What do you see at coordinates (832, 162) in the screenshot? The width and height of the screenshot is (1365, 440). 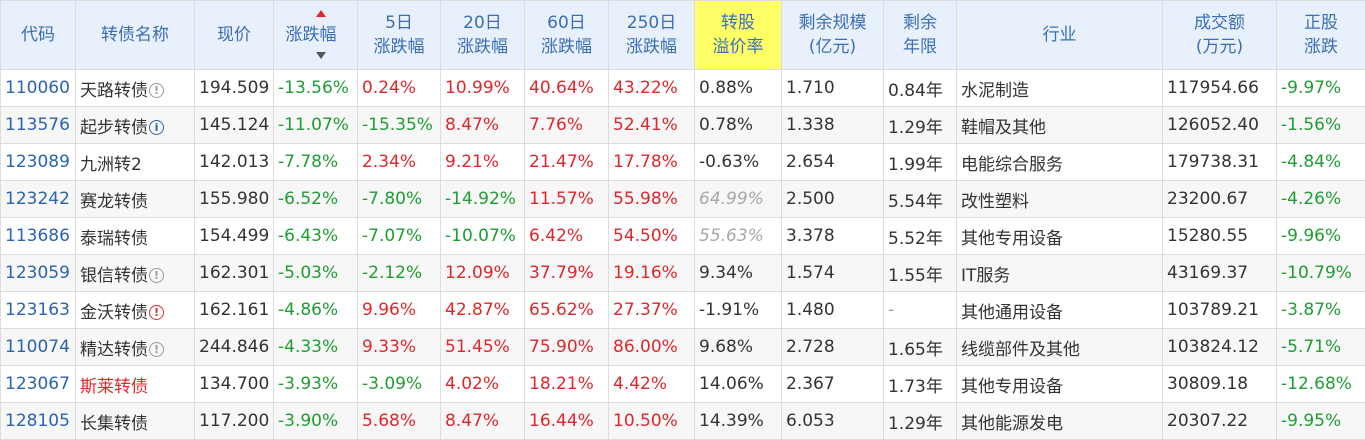 I see `cell-remain_size: 2.654` at bounding box center [832, 162].